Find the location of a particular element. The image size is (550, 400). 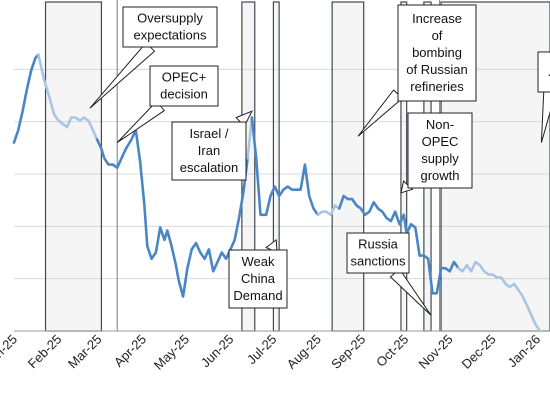

x-tick-label: Oct-25 is located at coordinates (392, 351).